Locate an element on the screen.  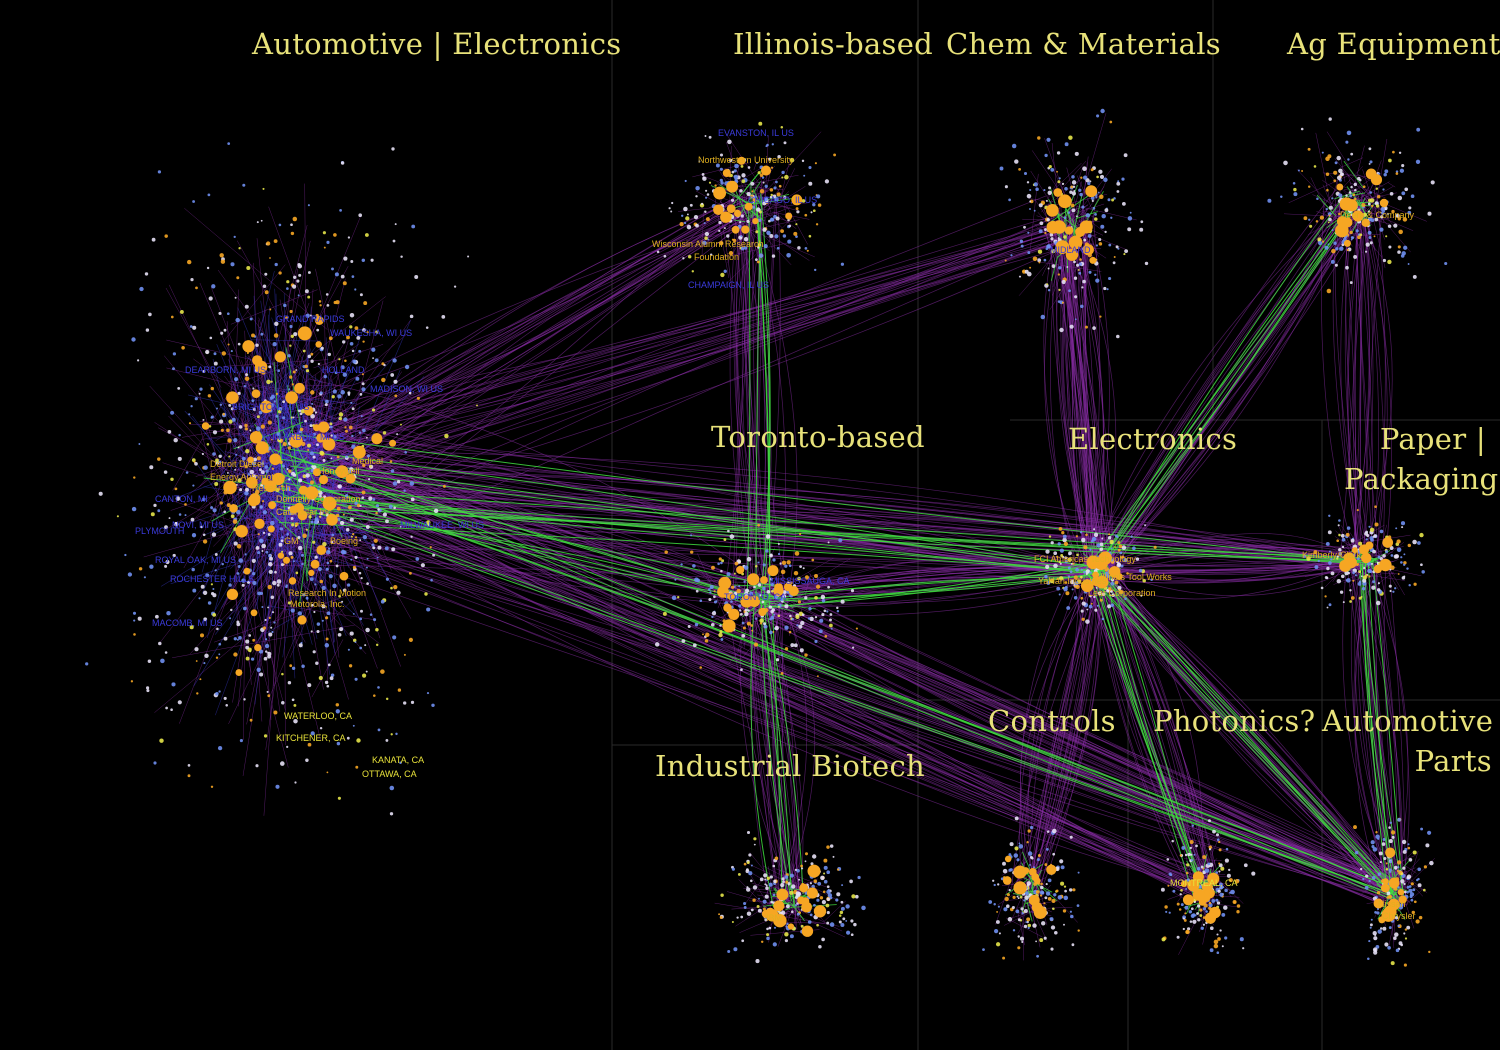
node-label-royal-oak: ROYAL OAK, MI US is located at coordinates (195, 560).